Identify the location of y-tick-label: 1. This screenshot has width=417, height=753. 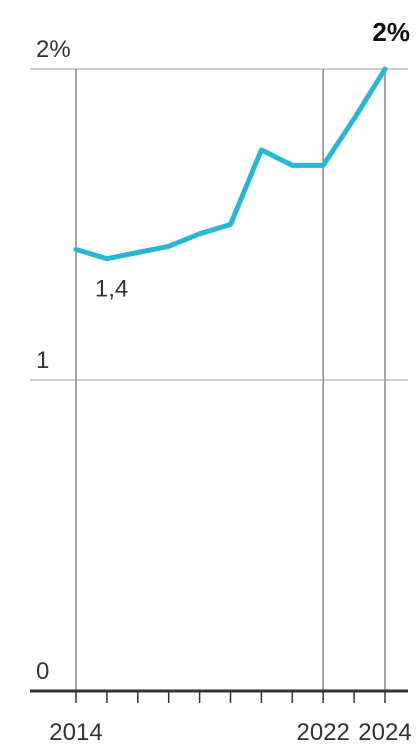
(42, 360).